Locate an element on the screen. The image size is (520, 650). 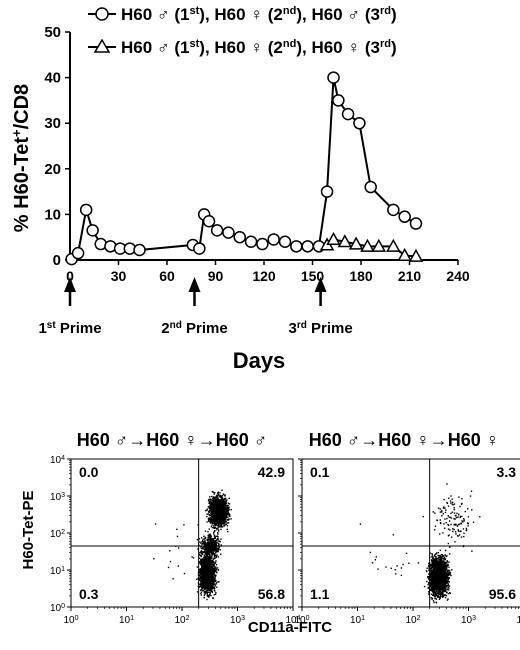
legend-text: ), H60 ♂ (3 is located at coordinates (338, 14).